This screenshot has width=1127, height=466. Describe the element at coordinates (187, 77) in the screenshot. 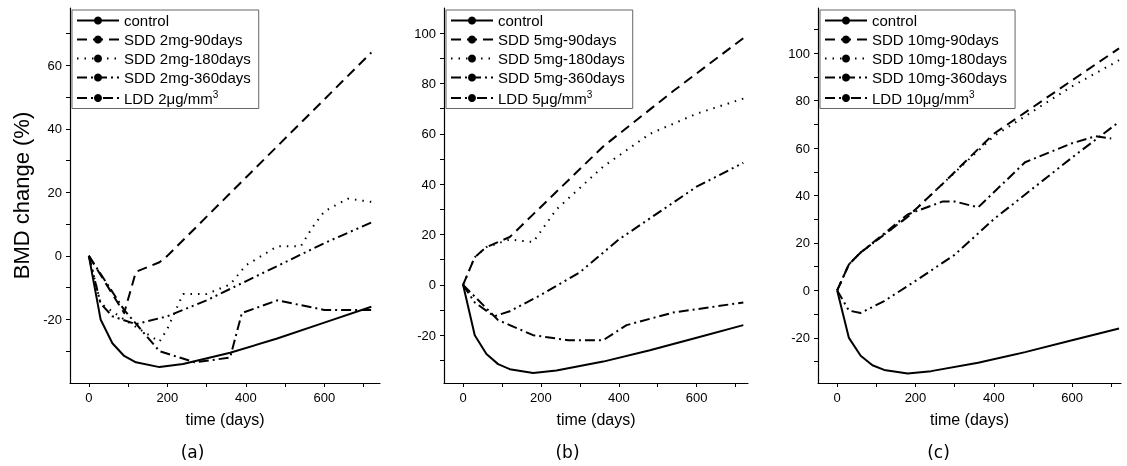

I see `legend-label: SDD 2mg-360days` at that location.